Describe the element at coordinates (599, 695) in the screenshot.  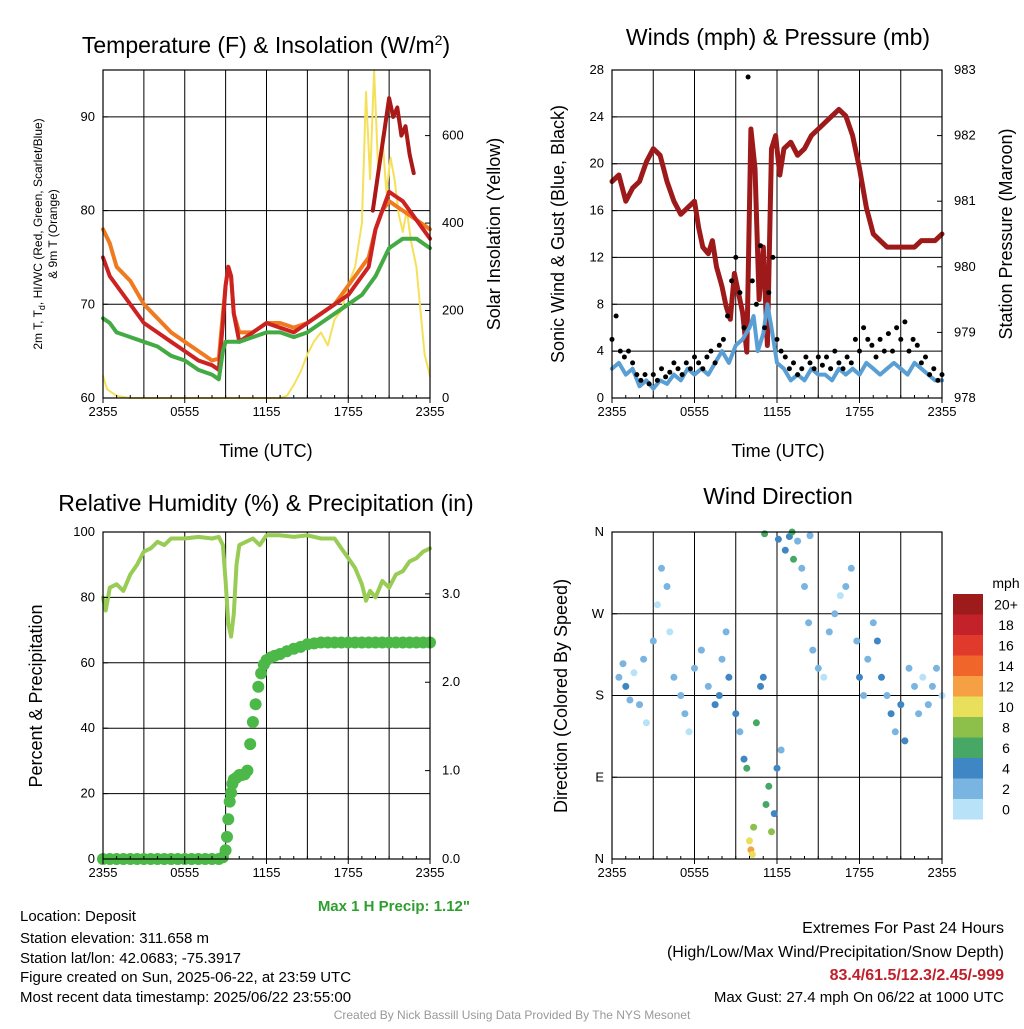
I see `y-tick-label: S` at that location.